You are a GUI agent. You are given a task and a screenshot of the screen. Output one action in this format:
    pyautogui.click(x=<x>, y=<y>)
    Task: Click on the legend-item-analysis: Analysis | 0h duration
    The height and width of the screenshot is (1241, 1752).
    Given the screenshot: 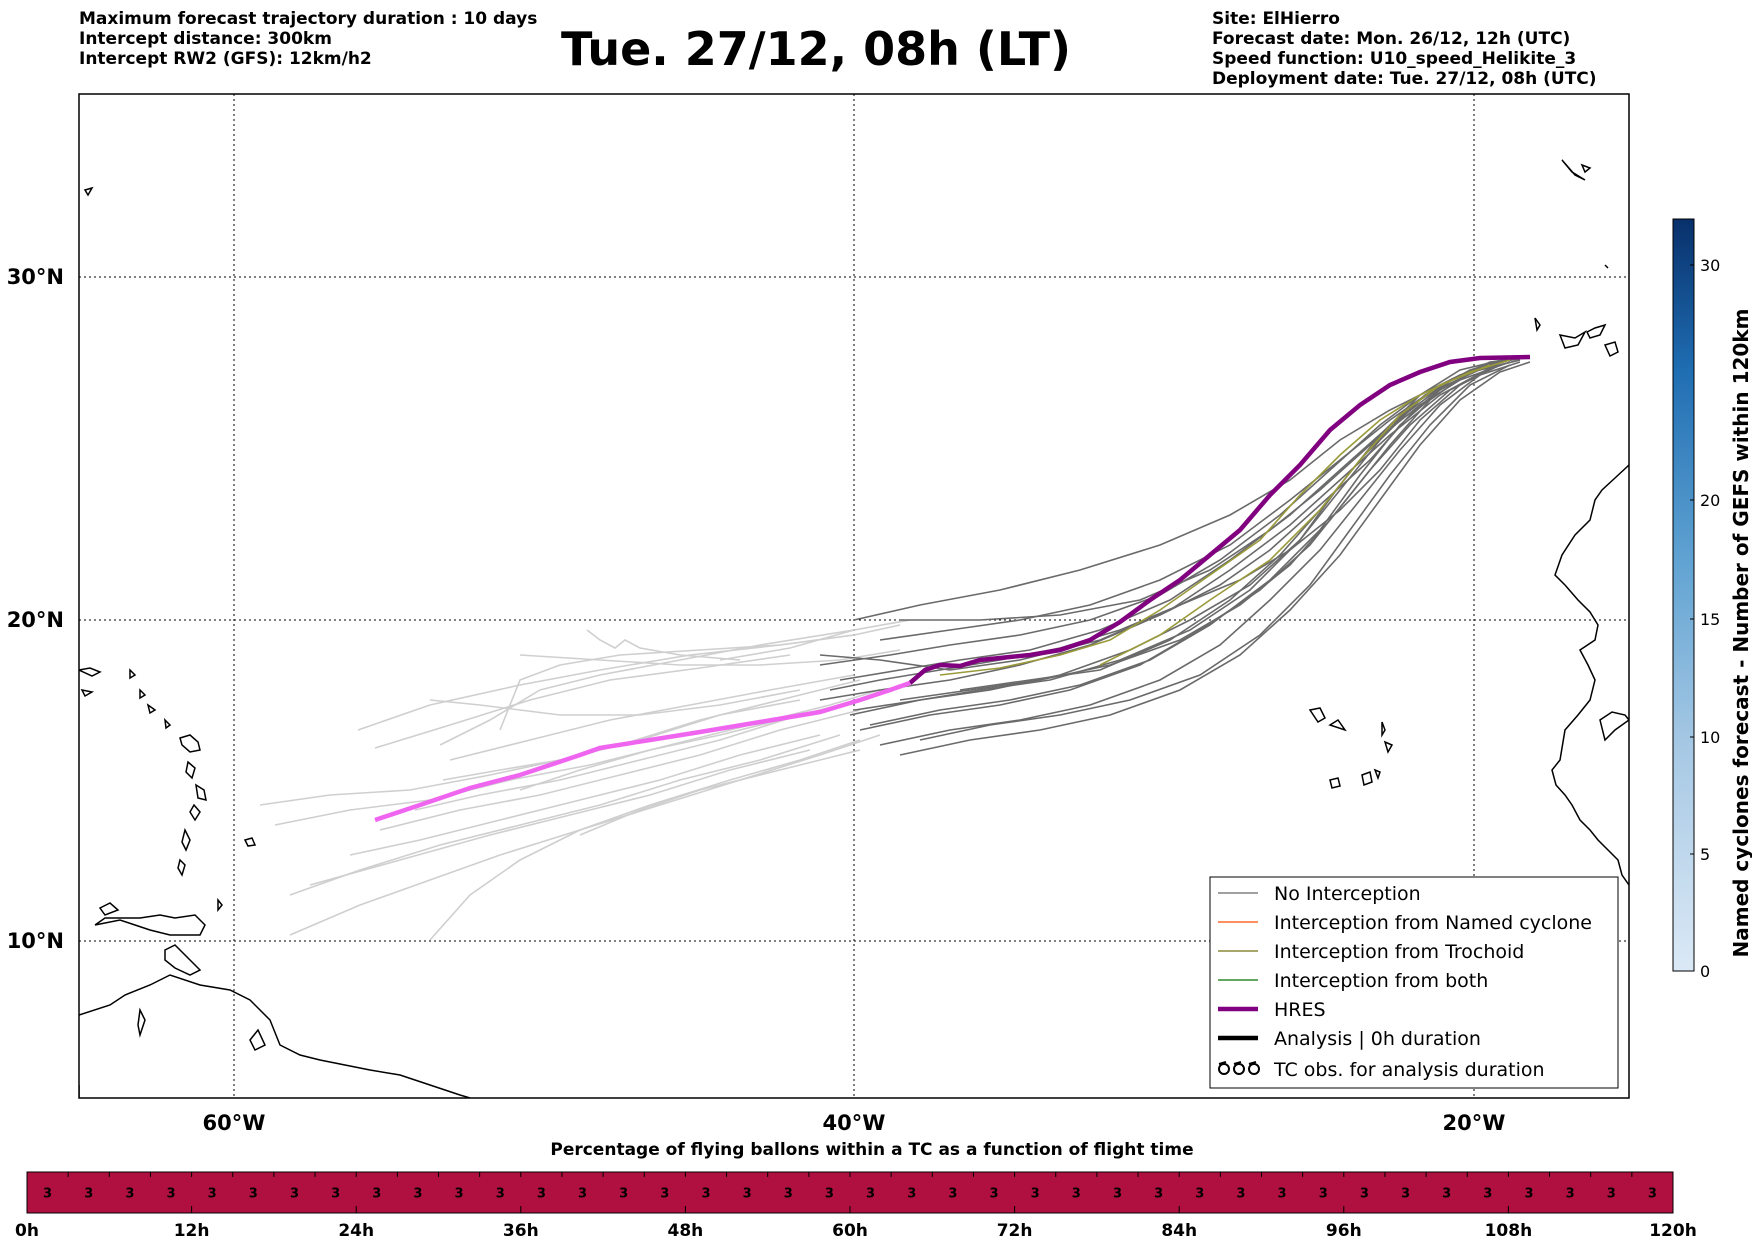 What is the action you would take?
    pyautogui.click(x=1349, y=1039)
    